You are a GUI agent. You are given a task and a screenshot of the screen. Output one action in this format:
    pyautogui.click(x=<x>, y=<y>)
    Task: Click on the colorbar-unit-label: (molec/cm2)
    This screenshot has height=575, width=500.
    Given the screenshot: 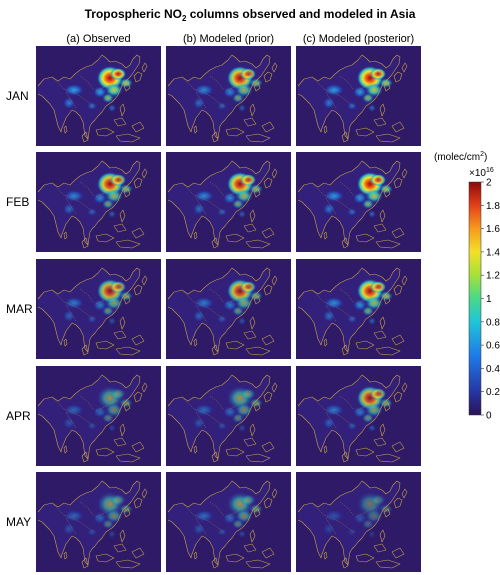 What is the action you would take?
    pyautogui.click(x=460, y=157)
    